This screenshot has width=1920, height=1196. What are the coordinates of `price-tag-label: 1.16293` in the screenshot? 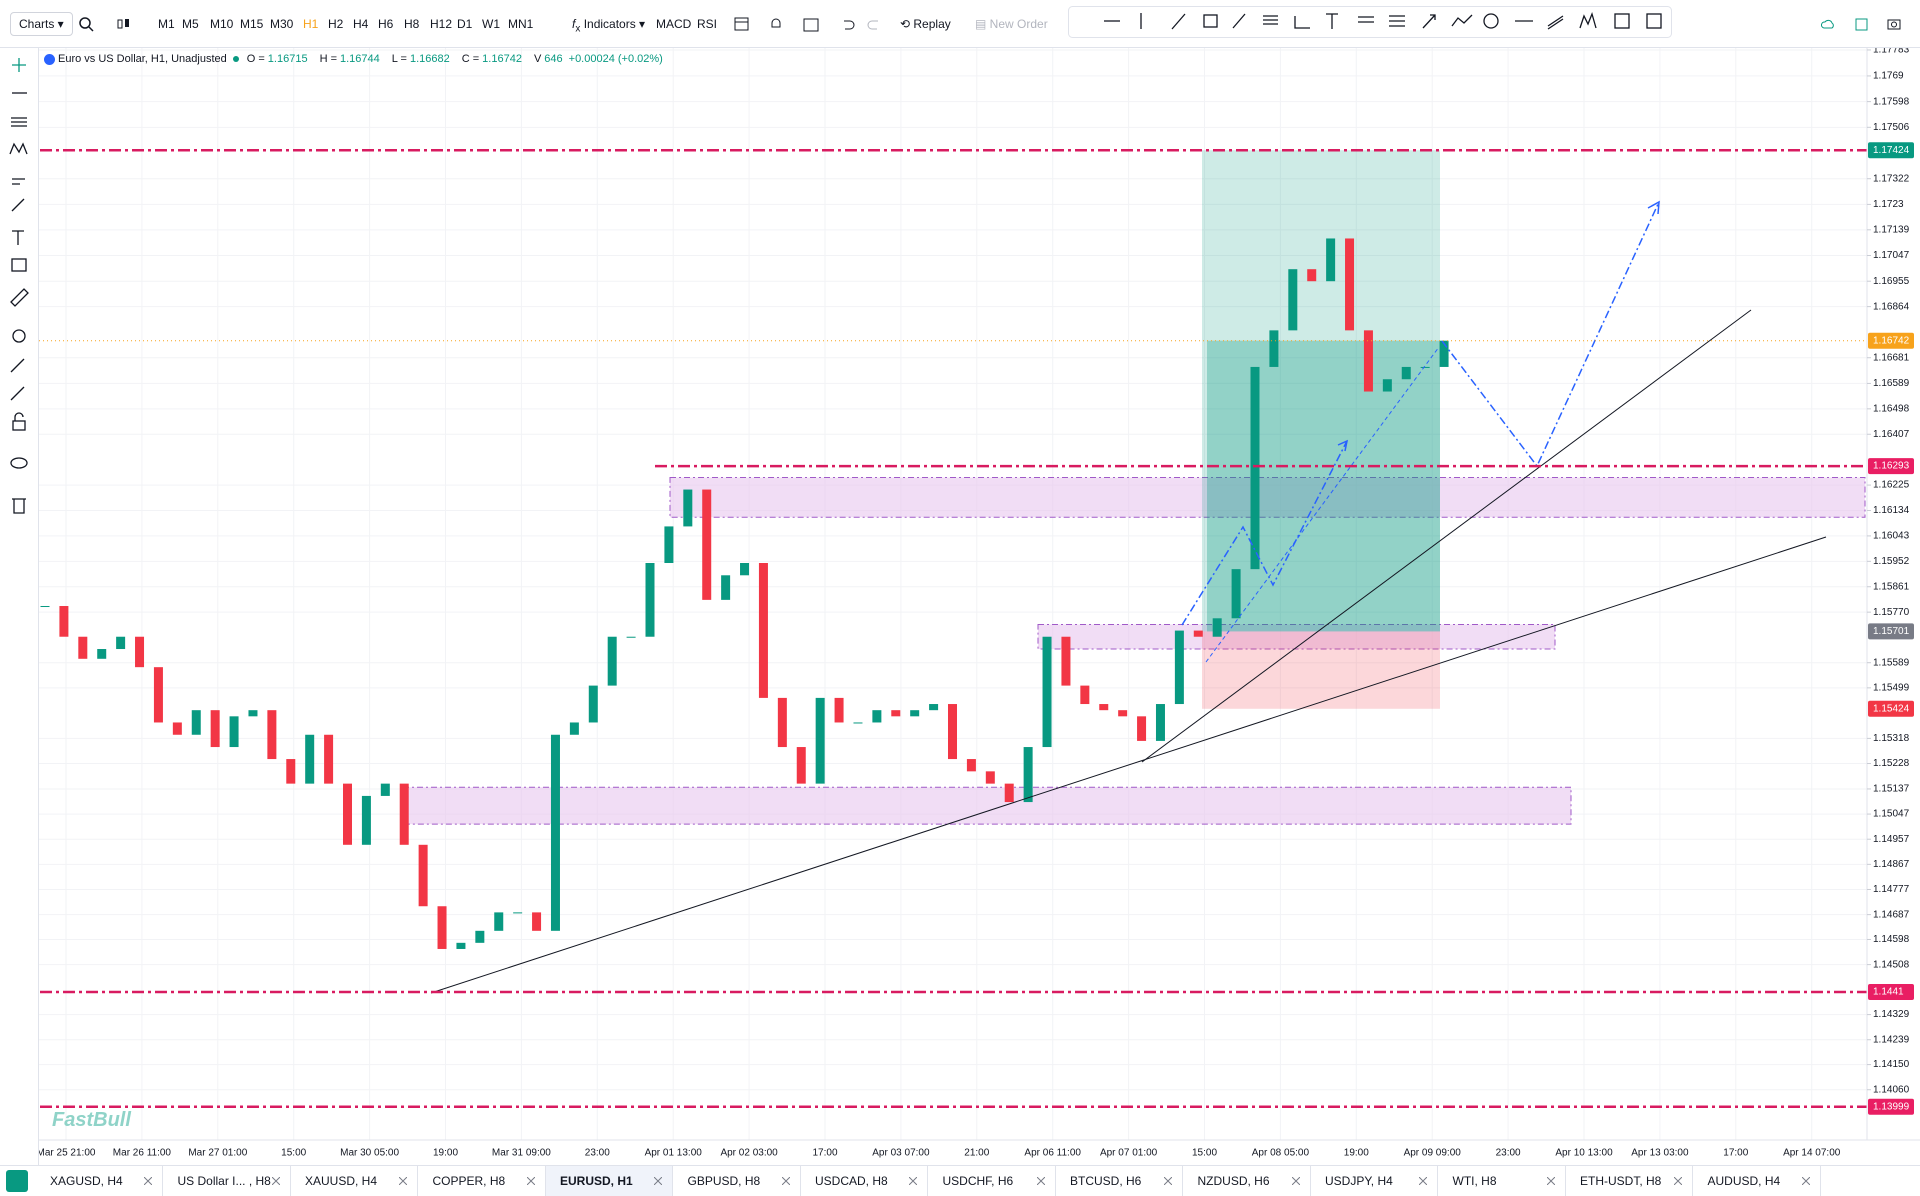 It's located at (1891, 466).